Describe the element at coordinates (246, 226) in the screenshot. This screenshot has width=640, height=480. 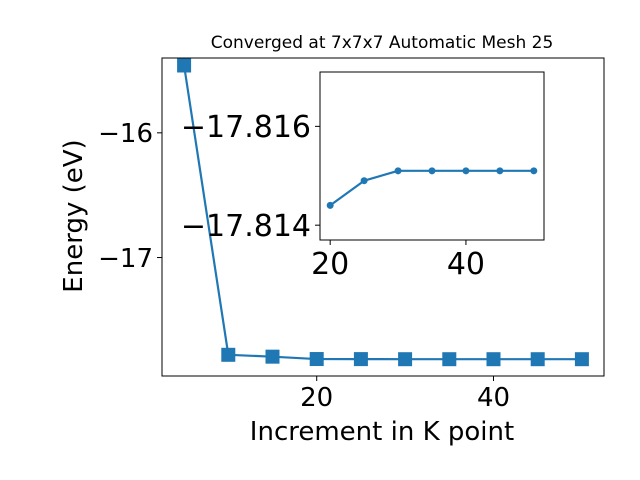
I see `y-tick-label: −17.814` at that location.